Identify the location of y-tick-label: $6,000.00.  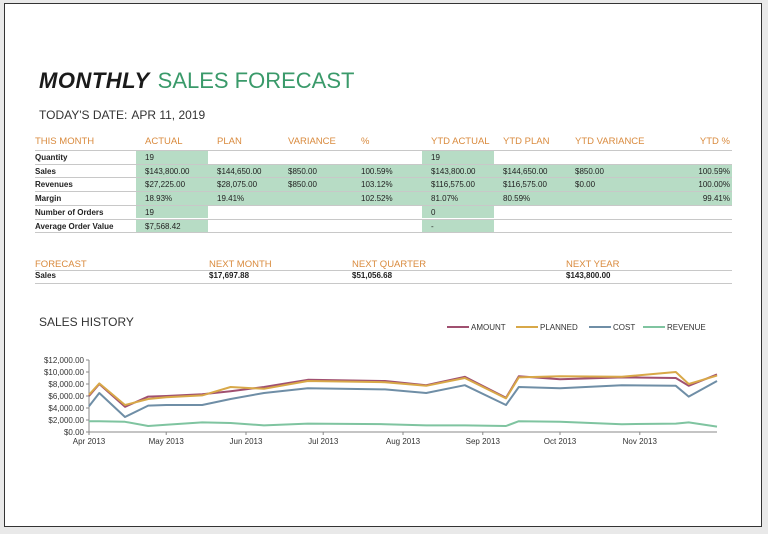
(66, 396).